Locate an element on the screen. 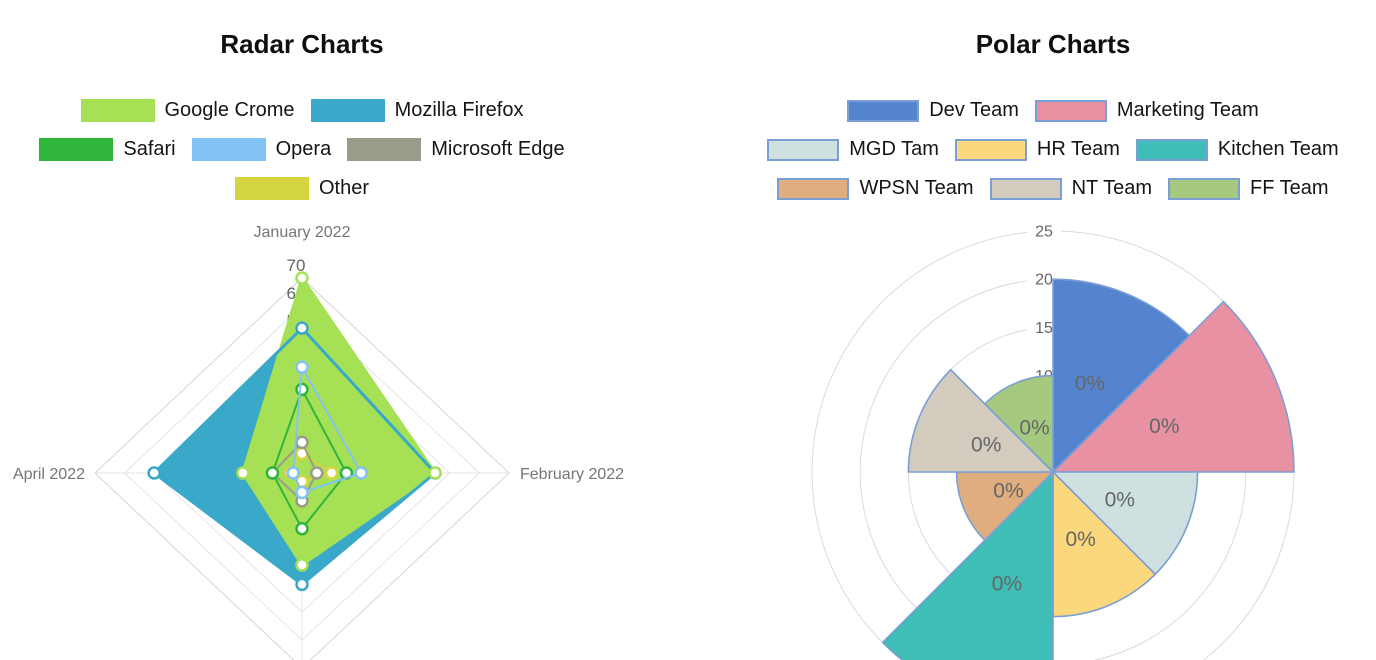 The width and height of the screenshot is (1376, 660). legend-label: WPSN Team is located at coordinates (916, 188).